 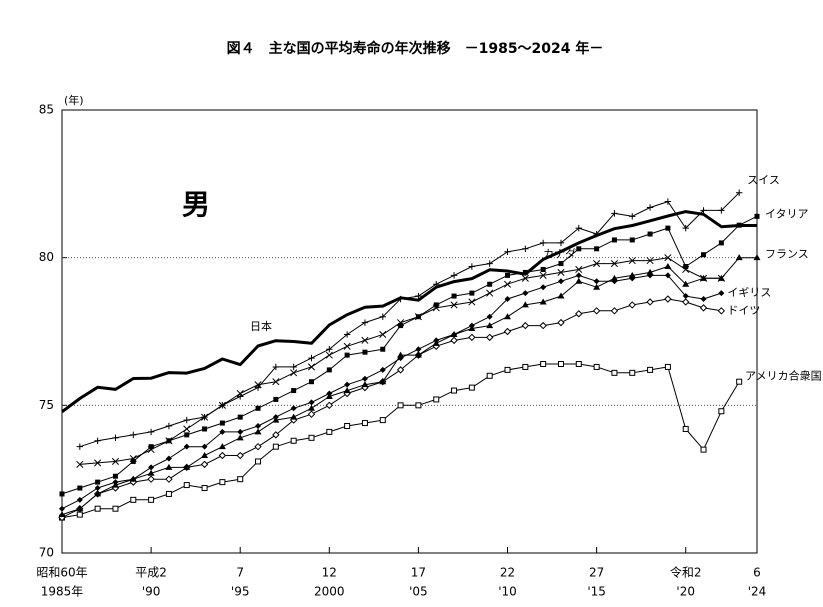 What do you see at coordinates (329, 573) in the screenshot?
I see `x-era-label: 12` at bounding box center [329, 573].